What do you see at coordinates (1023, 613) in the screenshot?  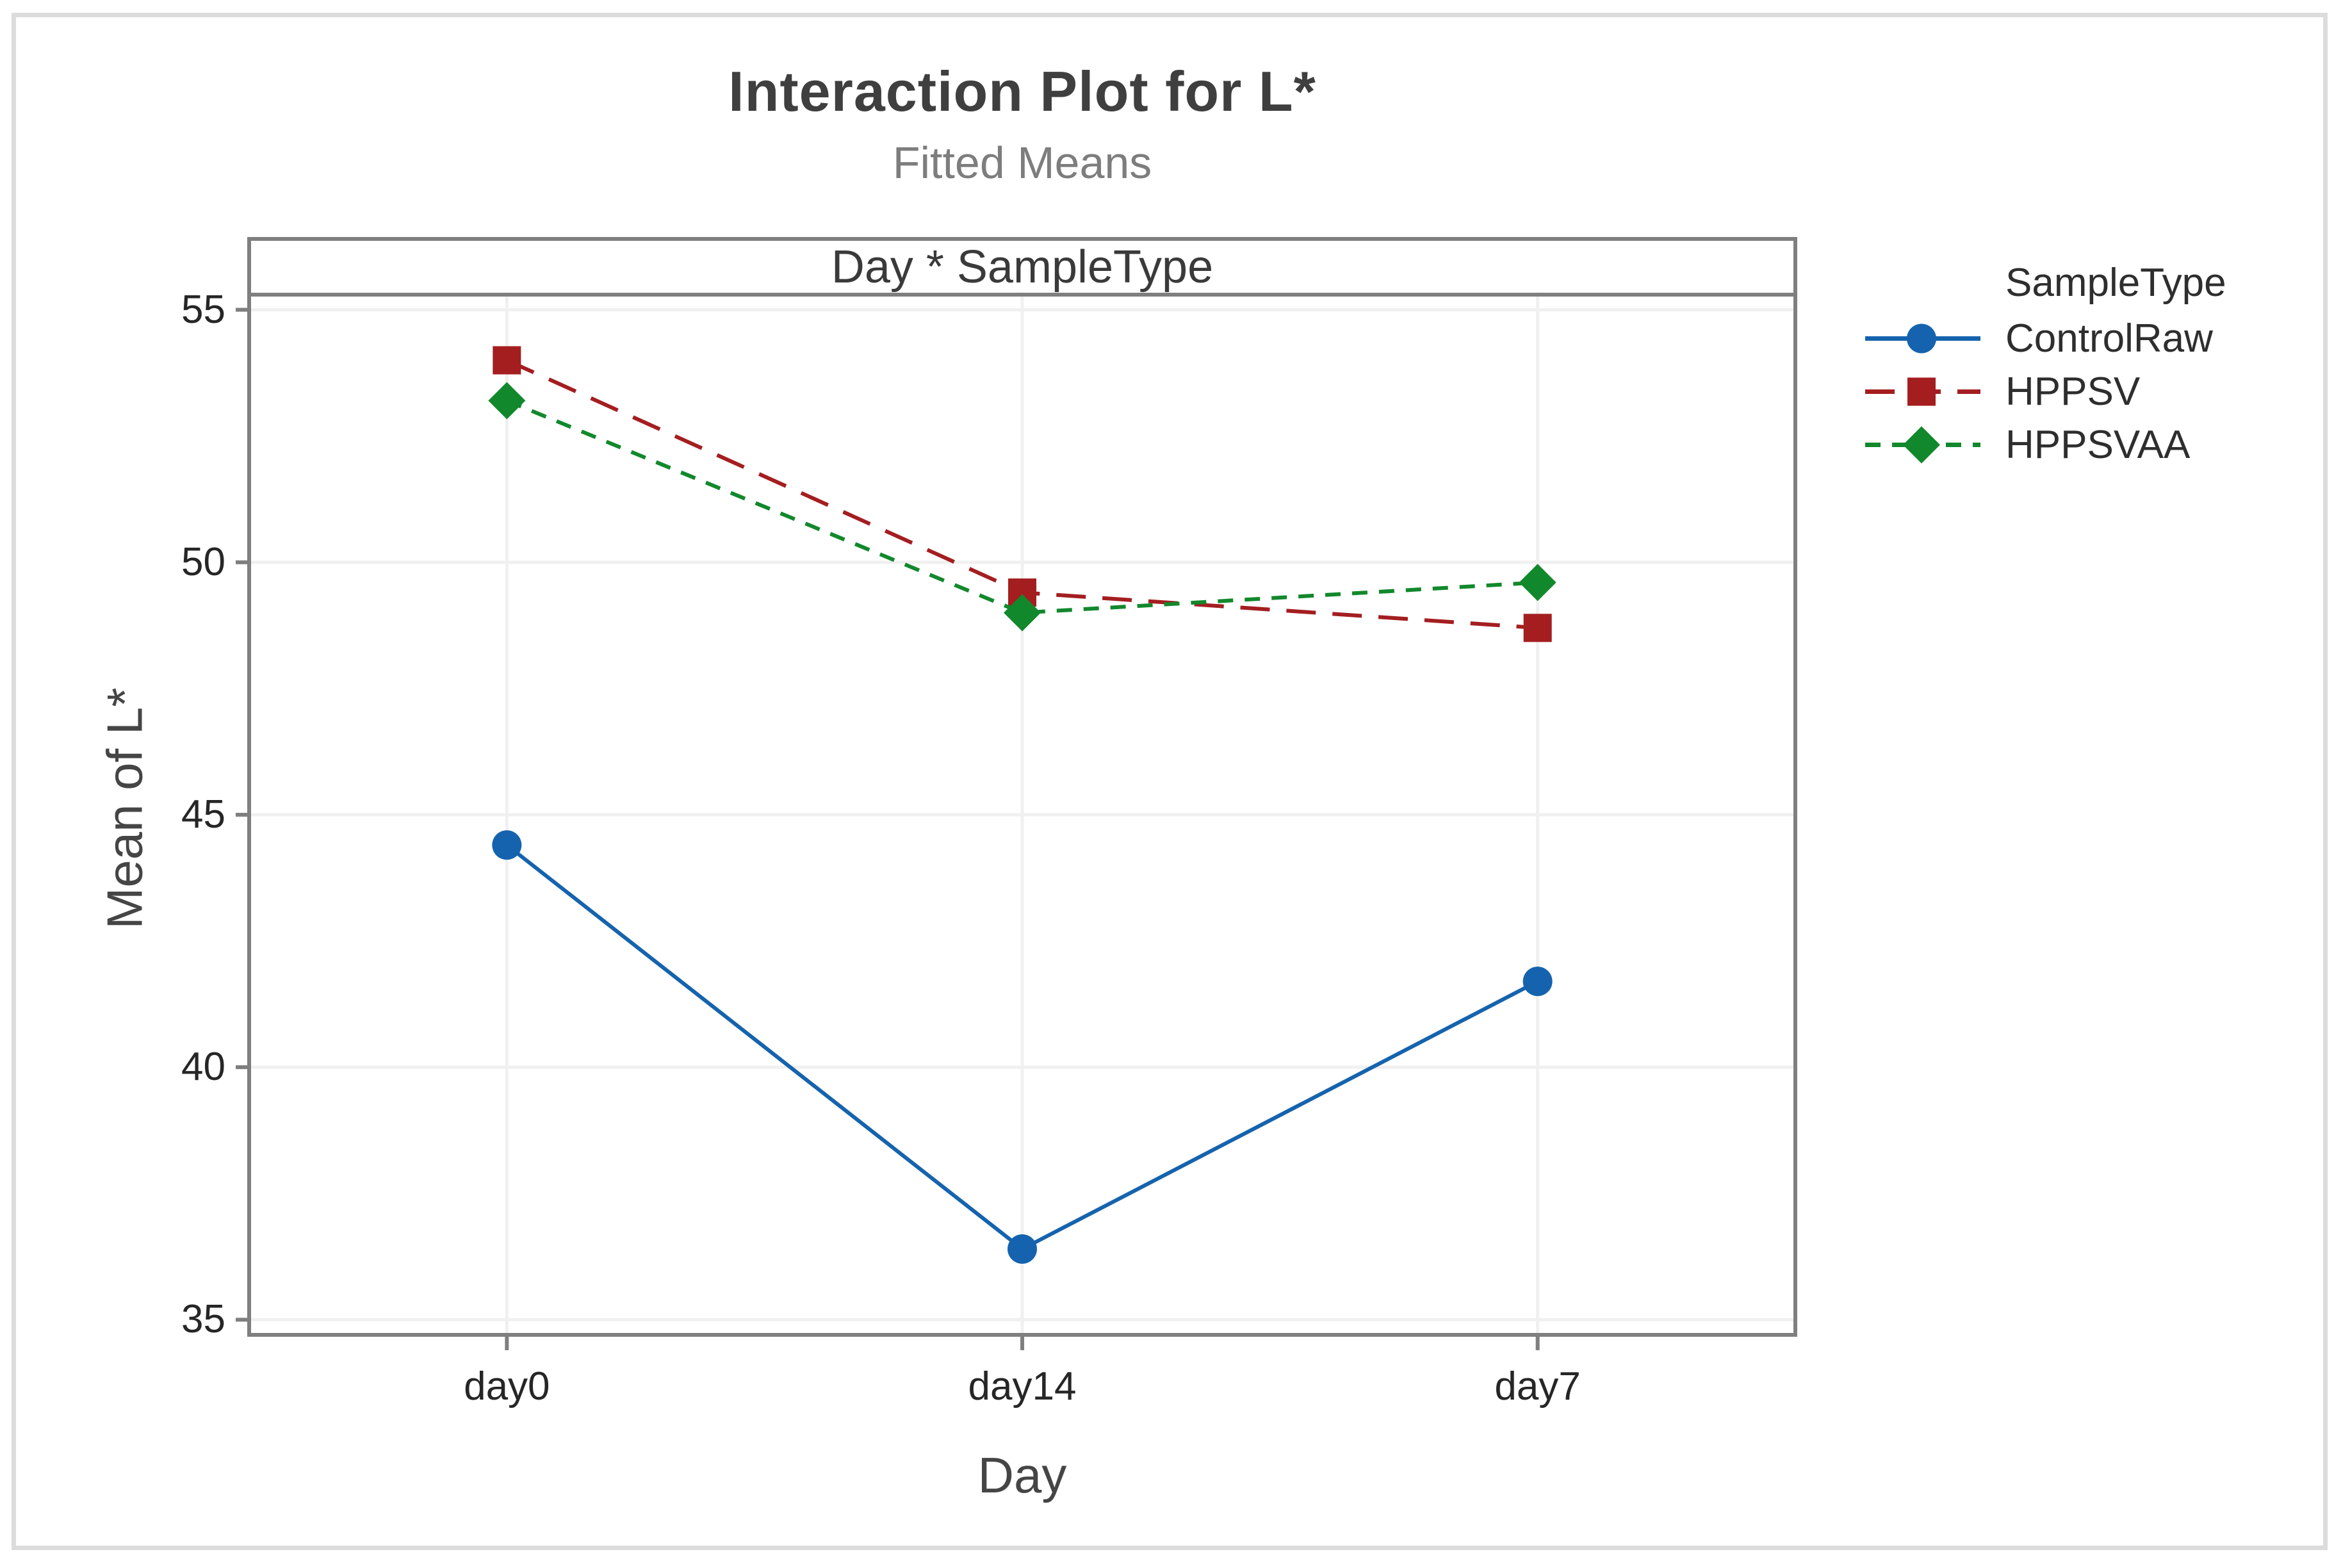 I see `data-point-hppsvaa-day14` at bounding box center [1023, 613].